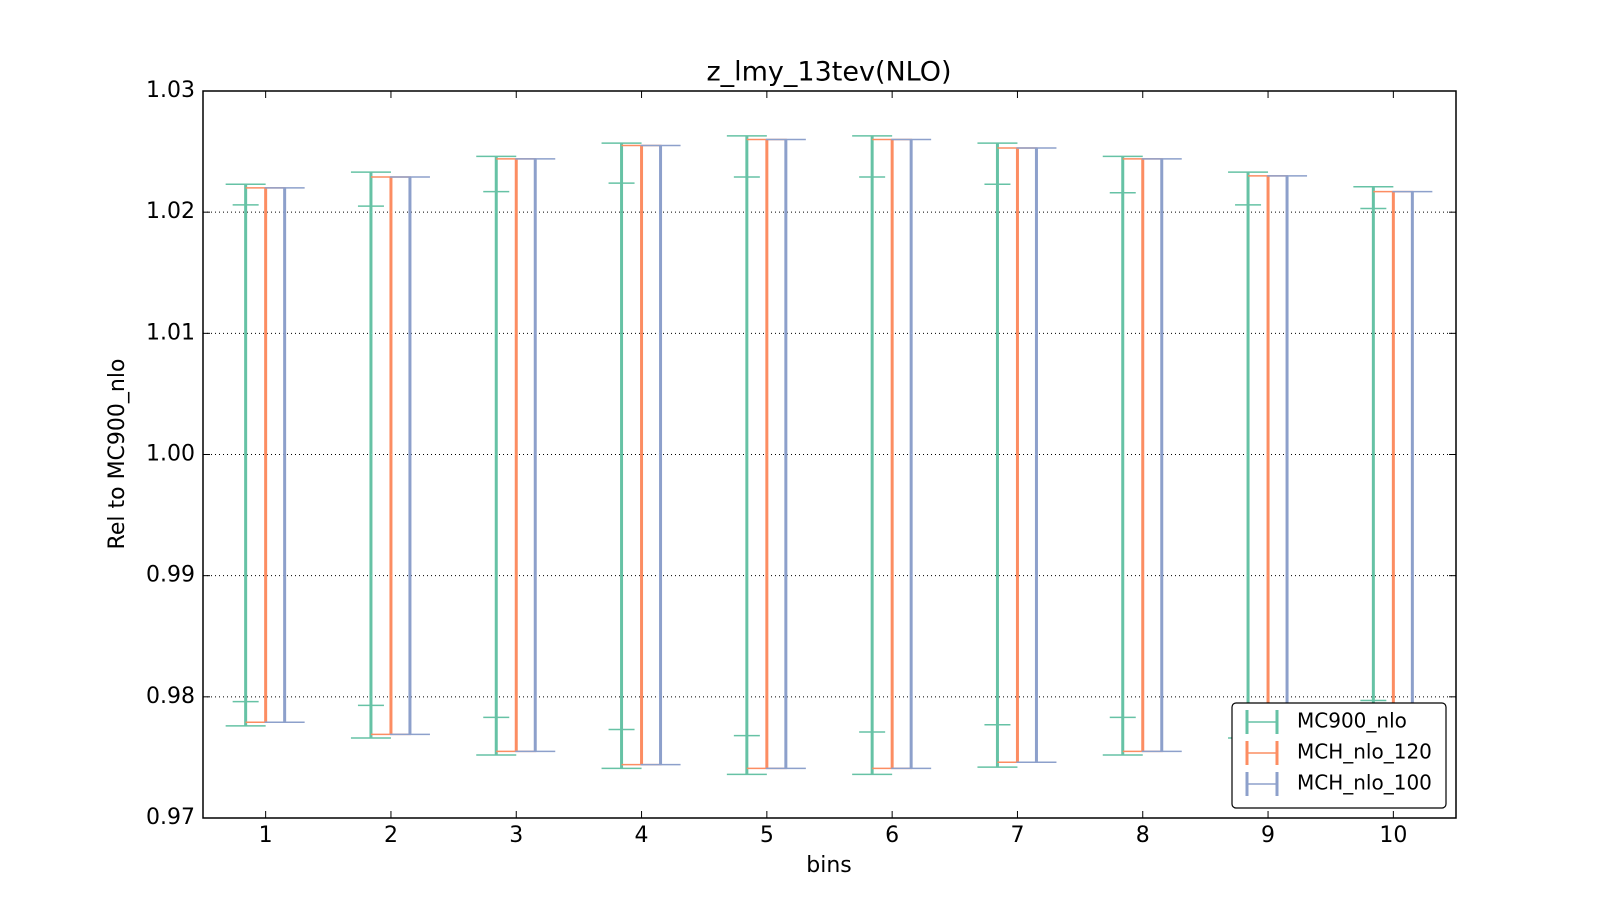  Describe the element at coordinates (170, 90) in the screenshot. I see `y-tick-label: 1.03` at that location.